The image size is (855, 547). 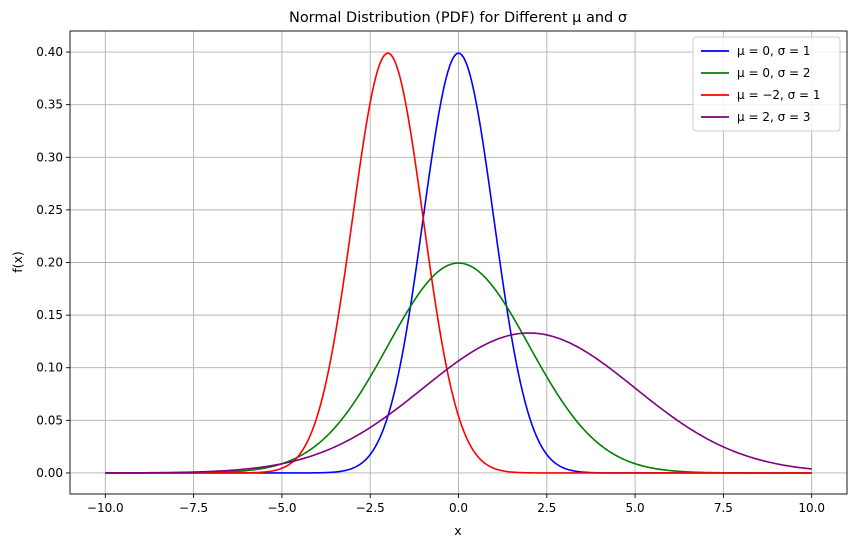 What do you see at coordinates (774, 51) in the screenshot?
I see `legend-label: μ = 0, σ = 1` at bounding box center [774, 51].